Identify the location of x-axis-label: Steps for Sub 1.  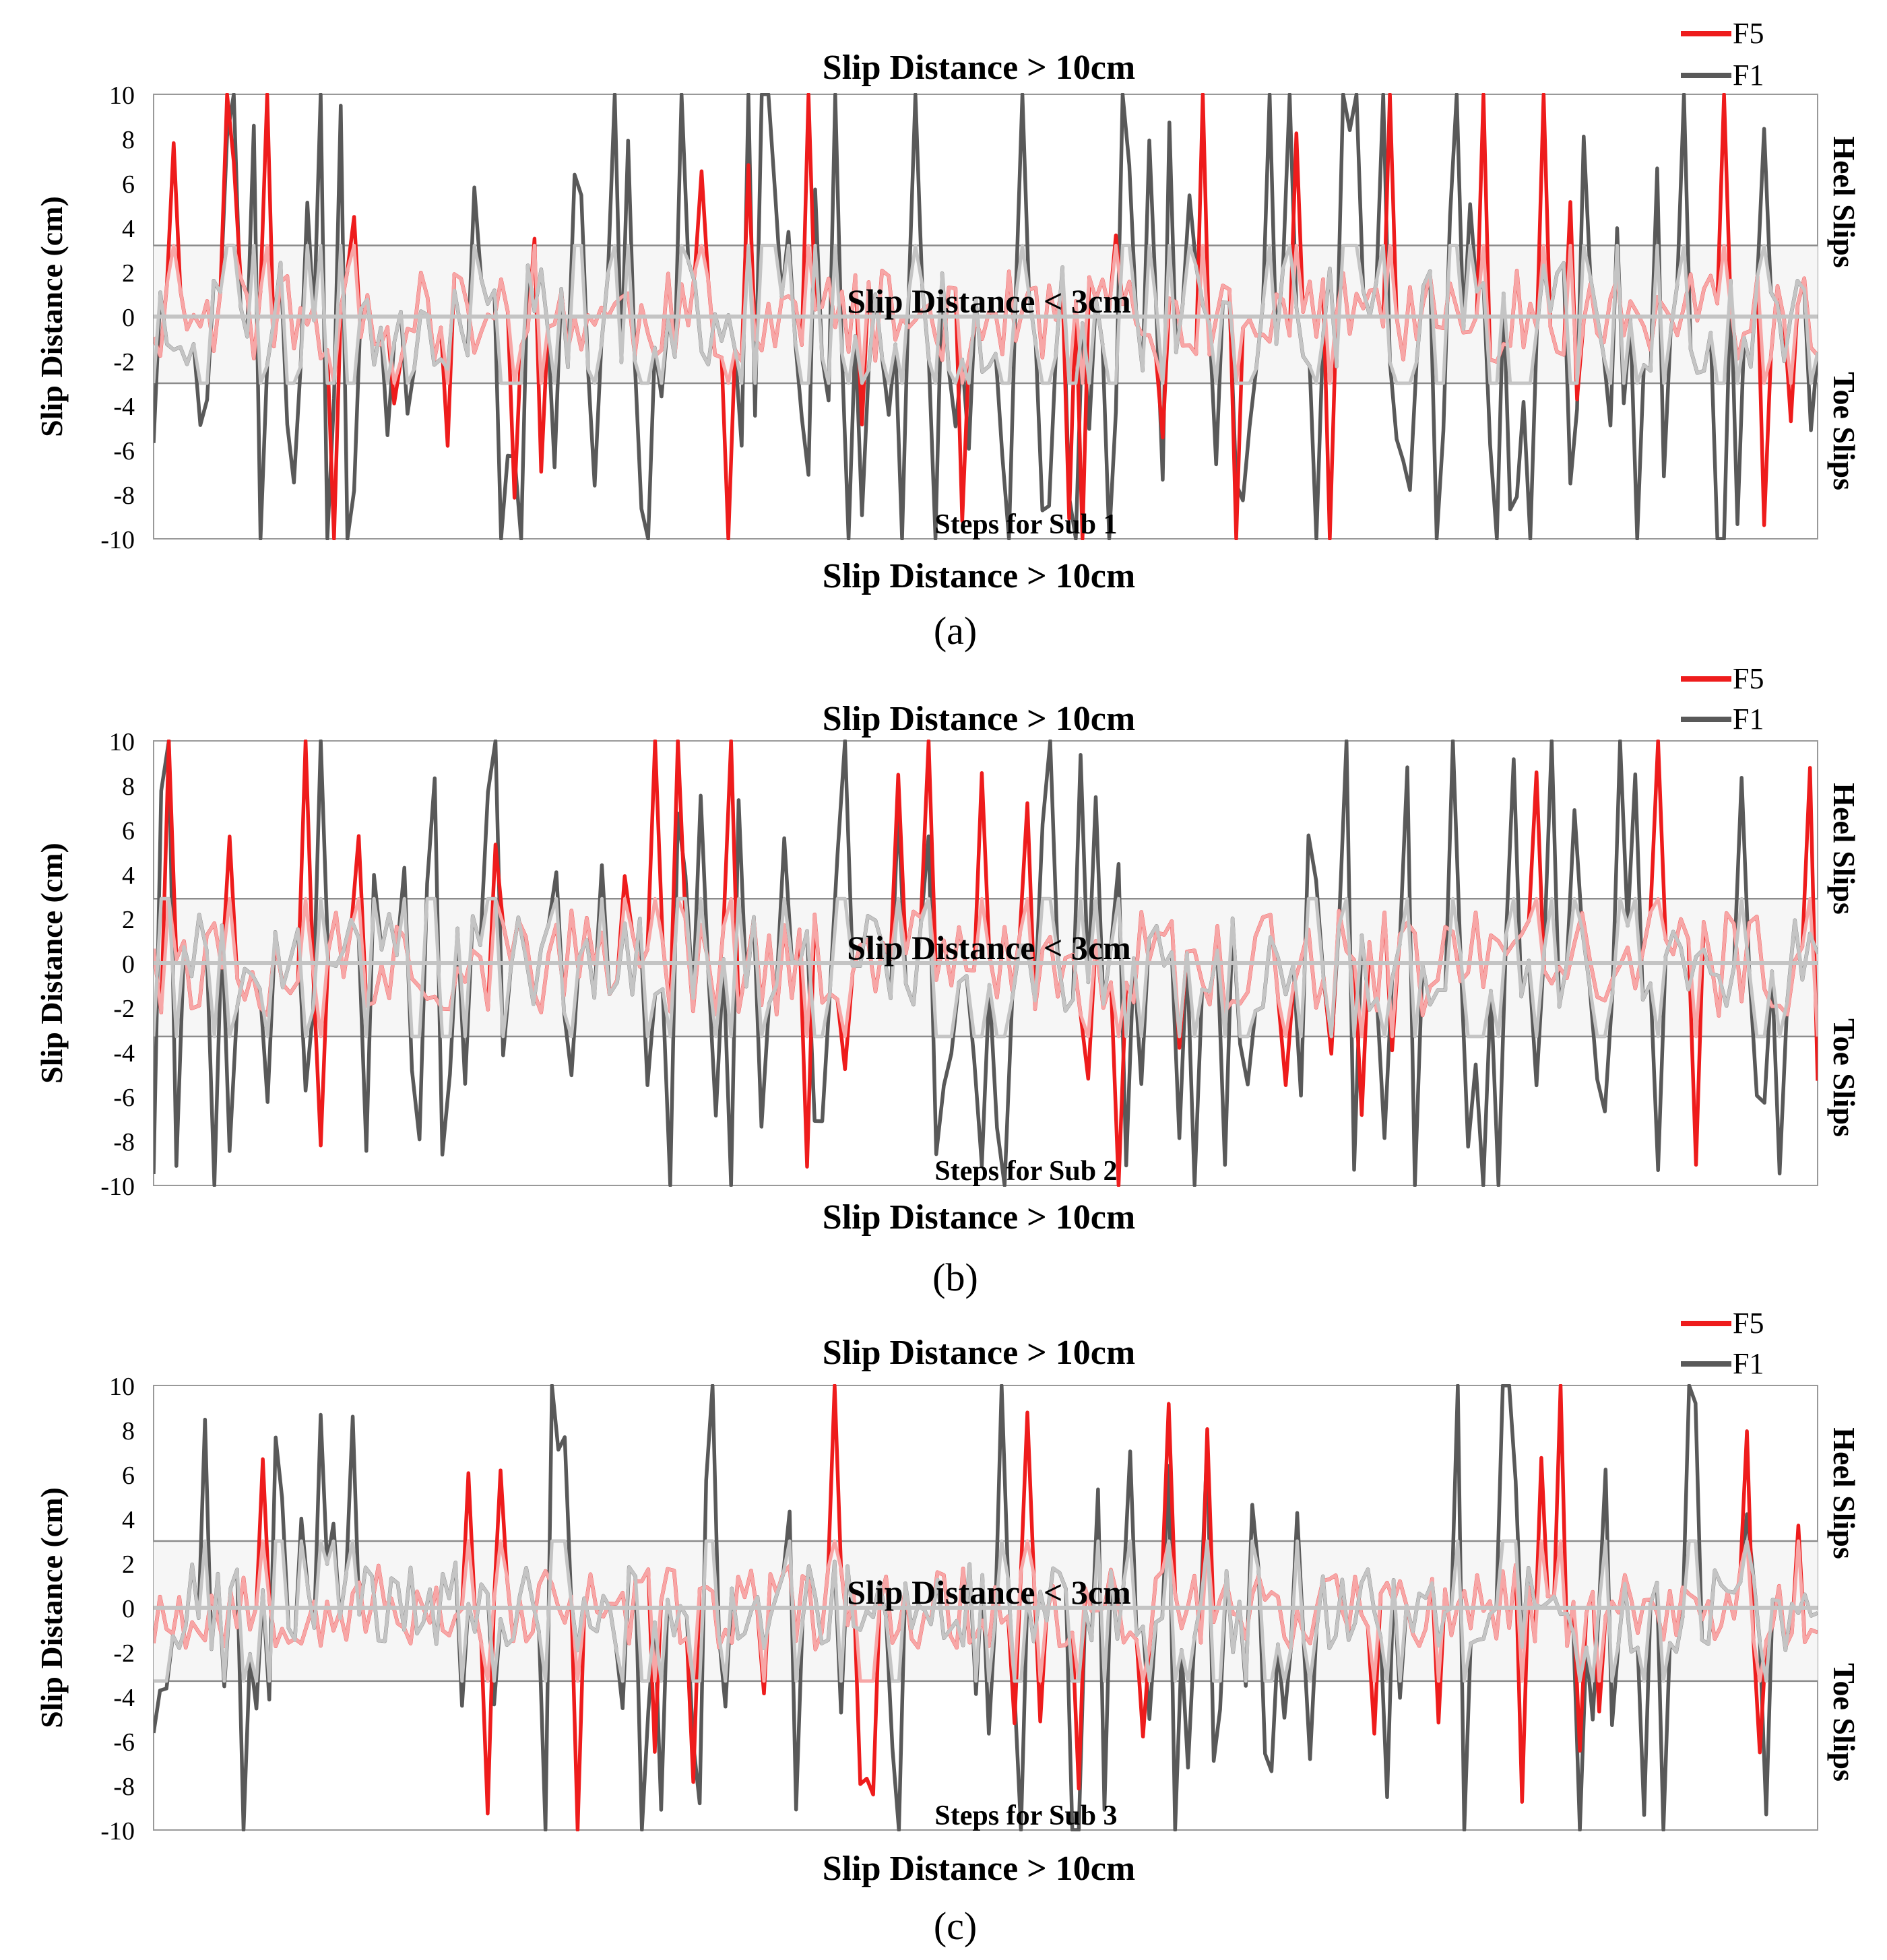
(1025, 524).